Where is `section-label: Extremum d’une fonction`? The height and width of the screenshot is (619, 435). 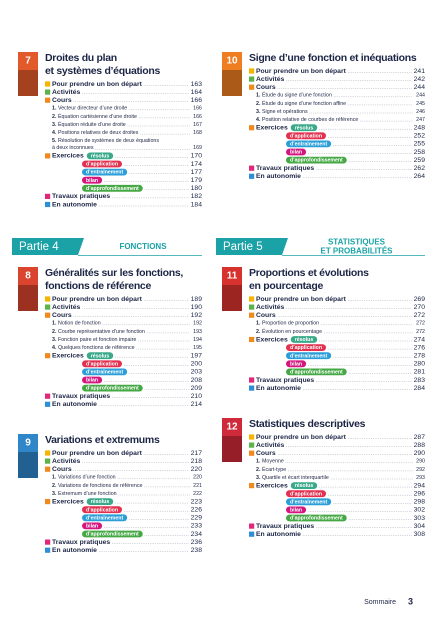 section-label: Extremum d’une fonction is located at coordinates (87, 494).